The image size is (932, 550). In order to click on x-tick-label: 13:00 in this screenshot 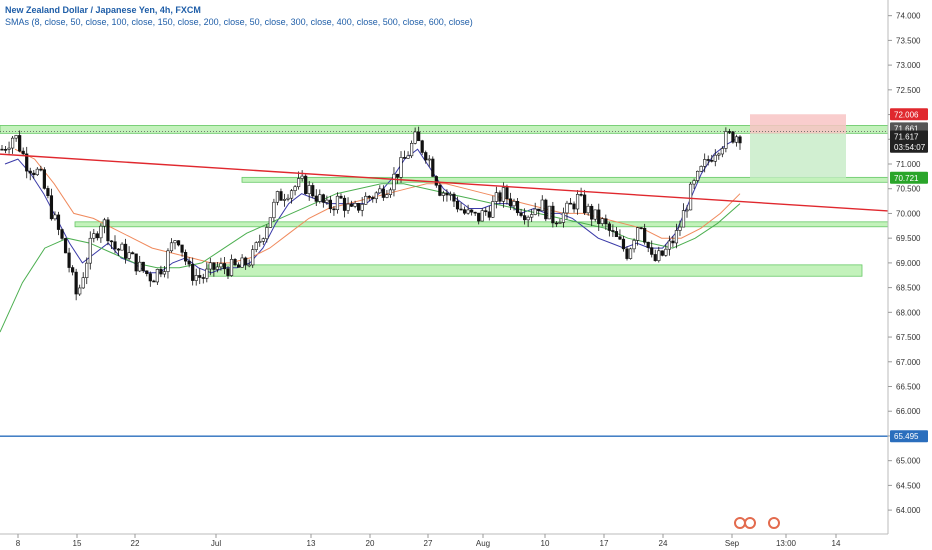, I will do `click(786, 543)`.